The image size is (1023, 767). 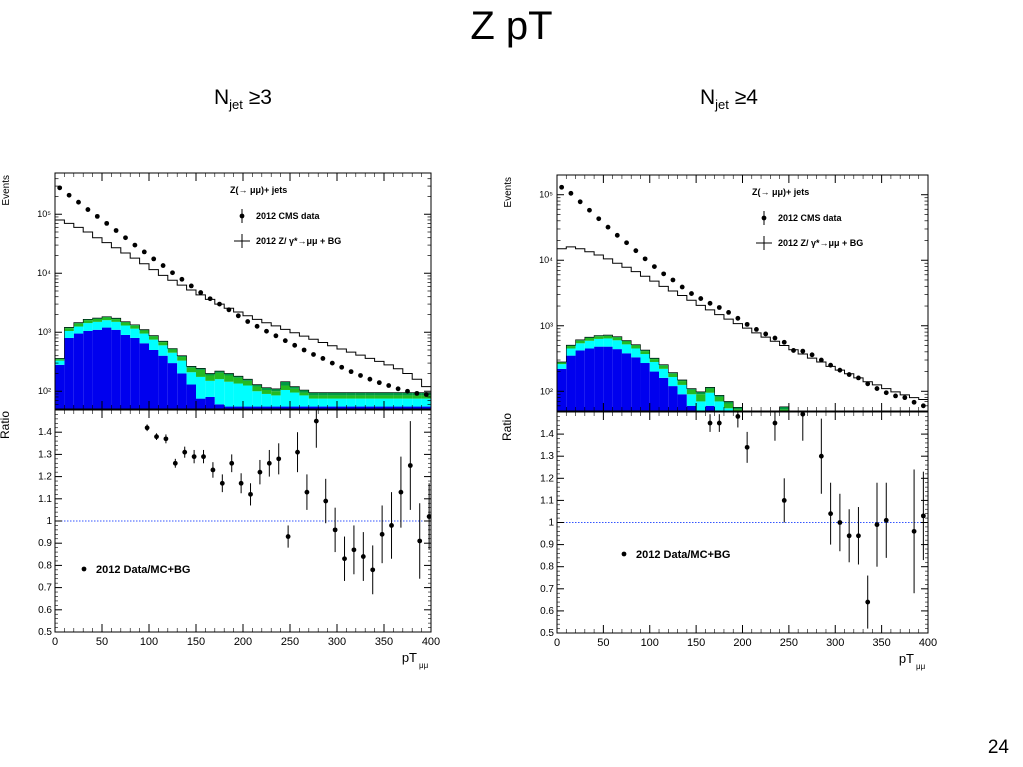 What do you see at coordinates (222, 97) in the screenshot?
I see `panel-title-left-base: N` at bounding box center [222, 97].